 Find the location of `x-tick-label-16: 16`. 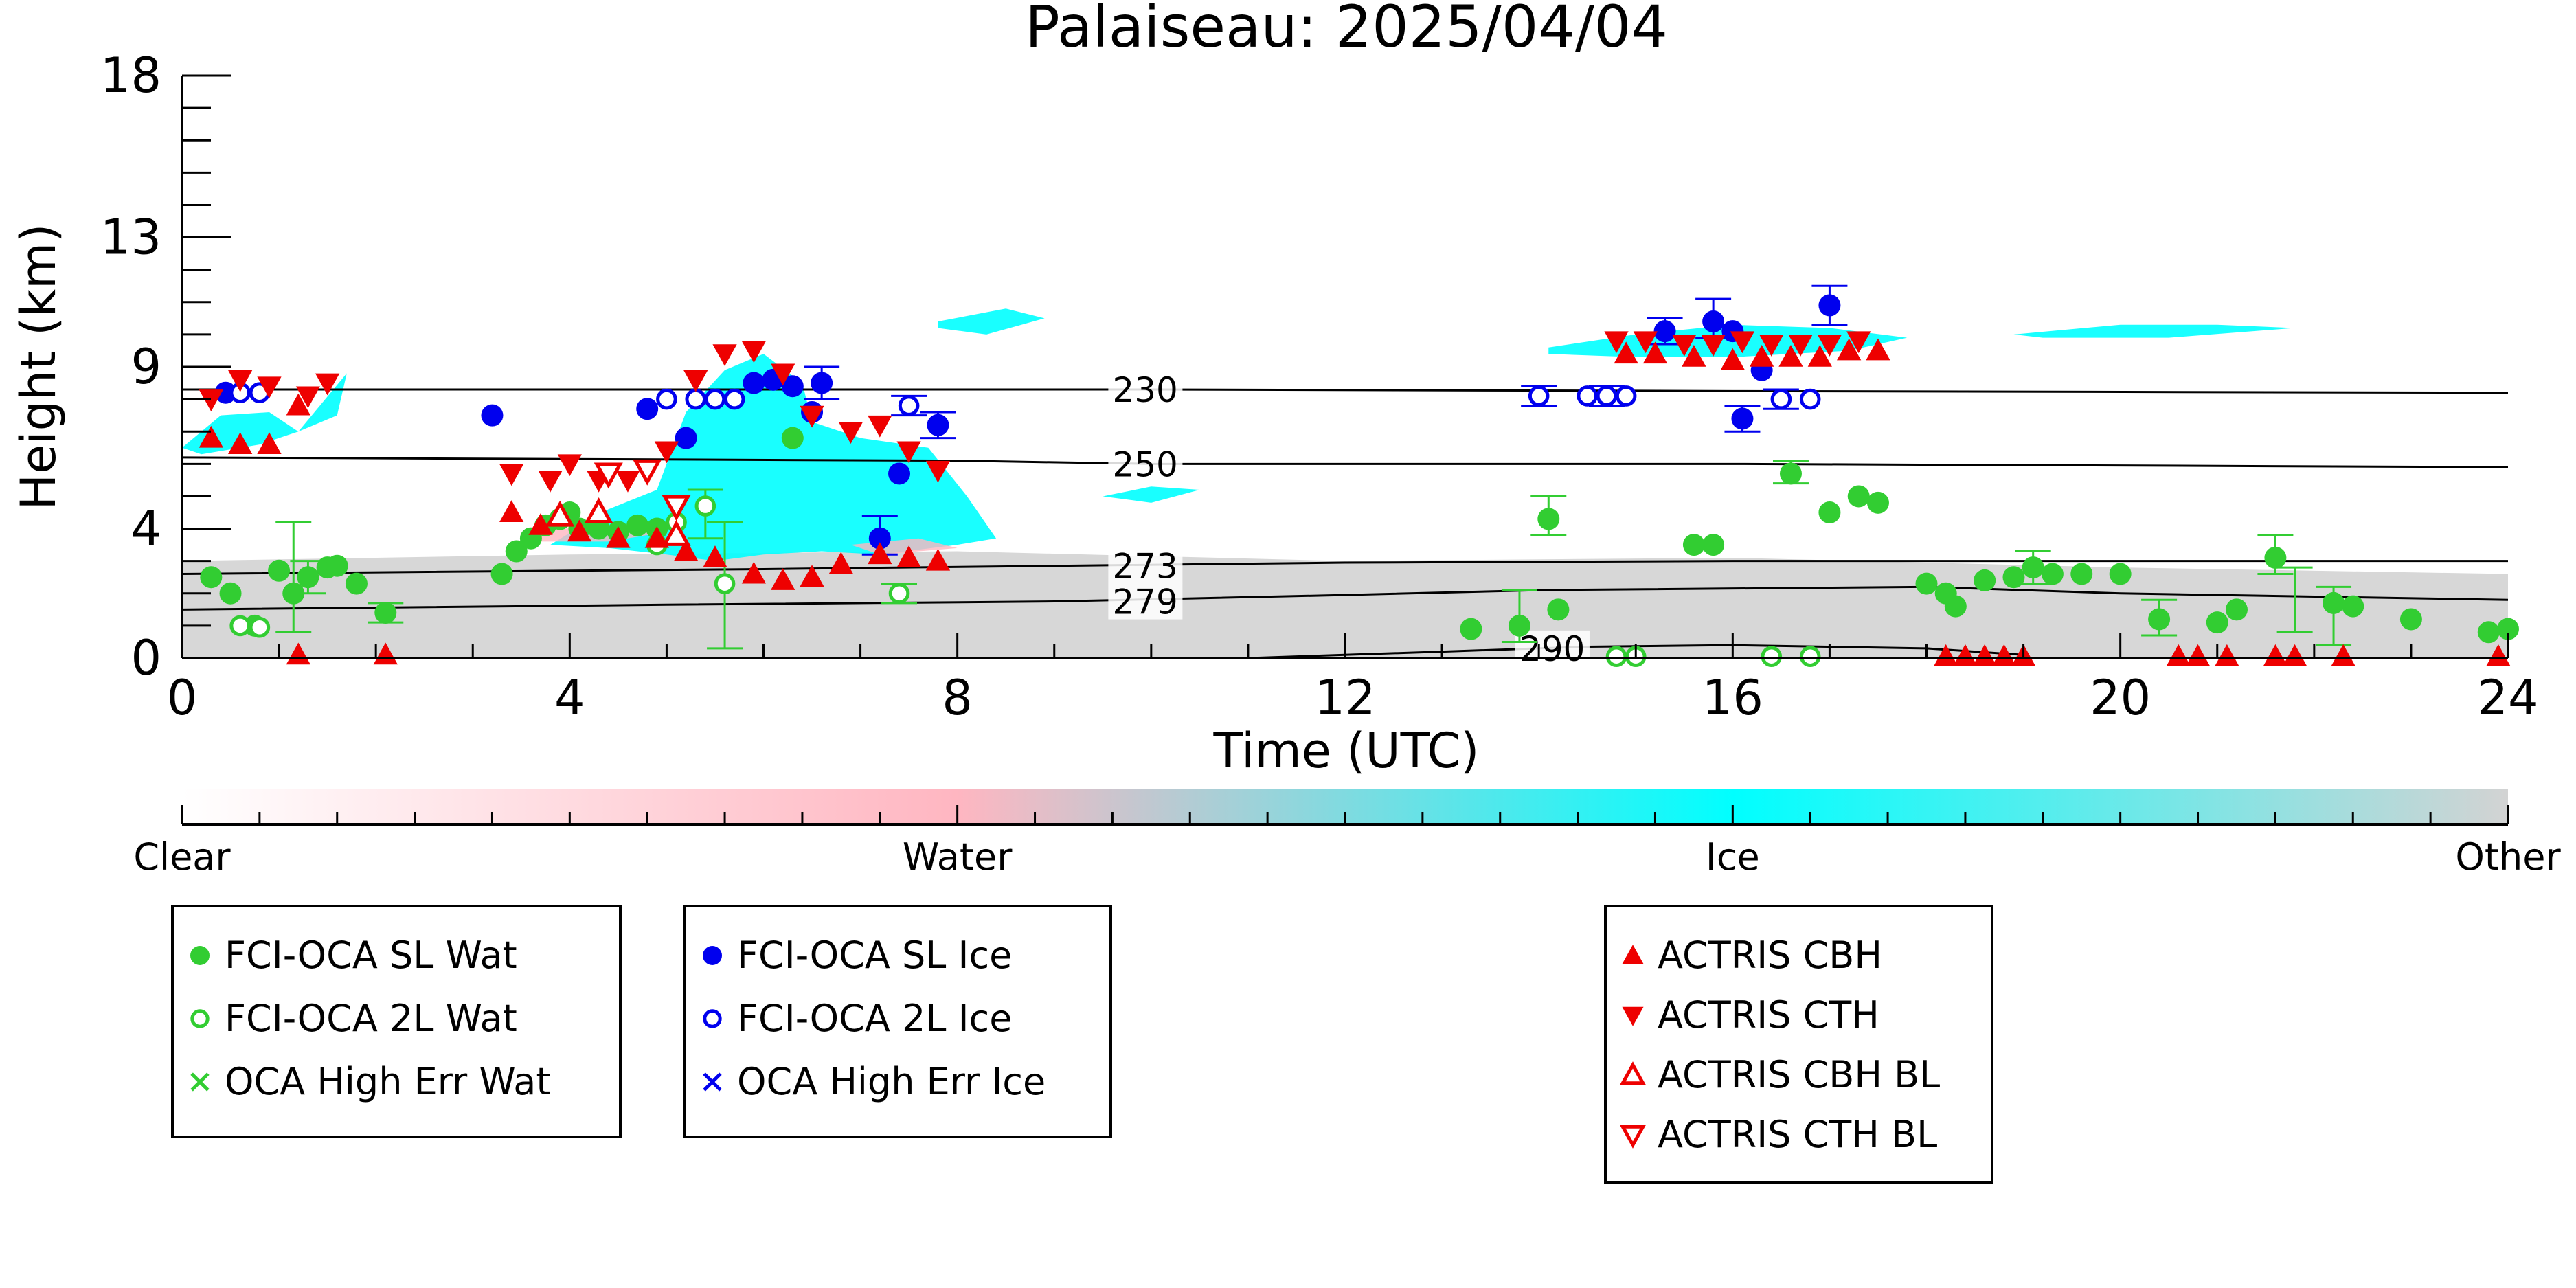

x-tick-label-16: 16 is located at coordinates (1732, 698).